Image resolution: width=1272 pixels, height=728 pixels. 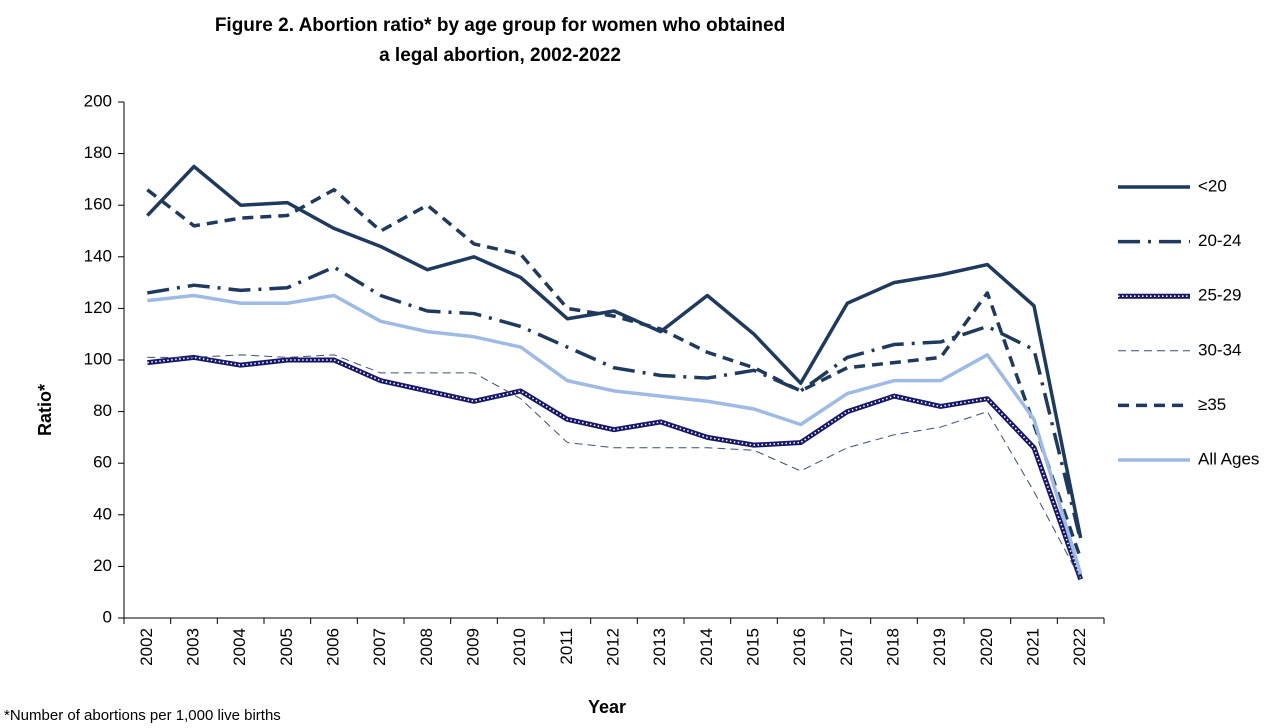 What do you see at coordinates (706, 647) in the screenshot?
I see `x-tick-label: 2014` at bounding box center [706, 647].